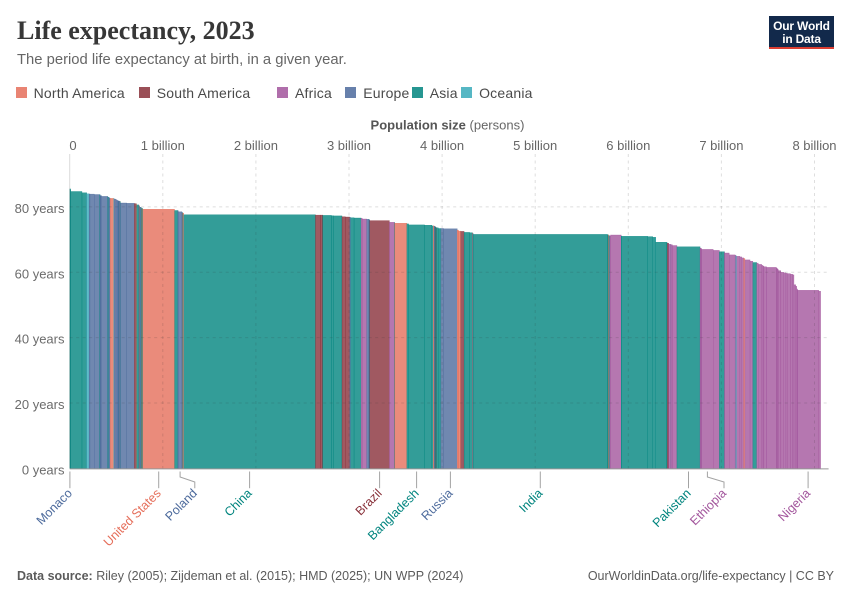  What do you see at coordinates (40, 404) in the screenshot?
I see `svg-text: 20 years` at bounding box center [40, 404].